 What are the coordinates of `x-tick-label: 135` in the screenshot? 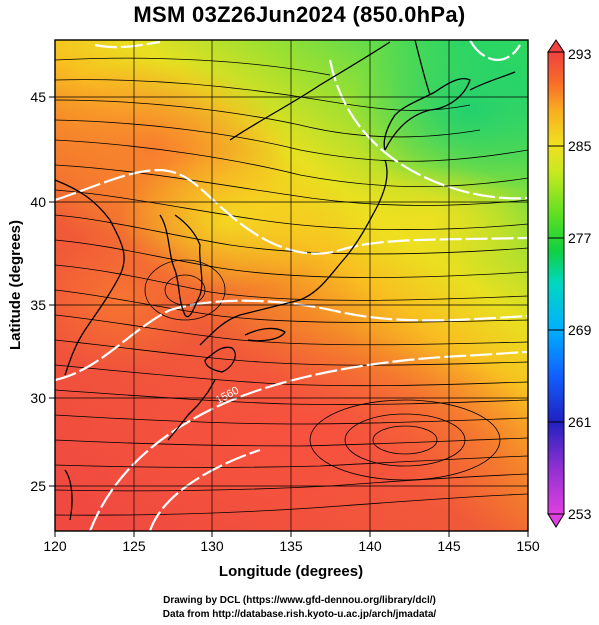 It's located at (291, 546).